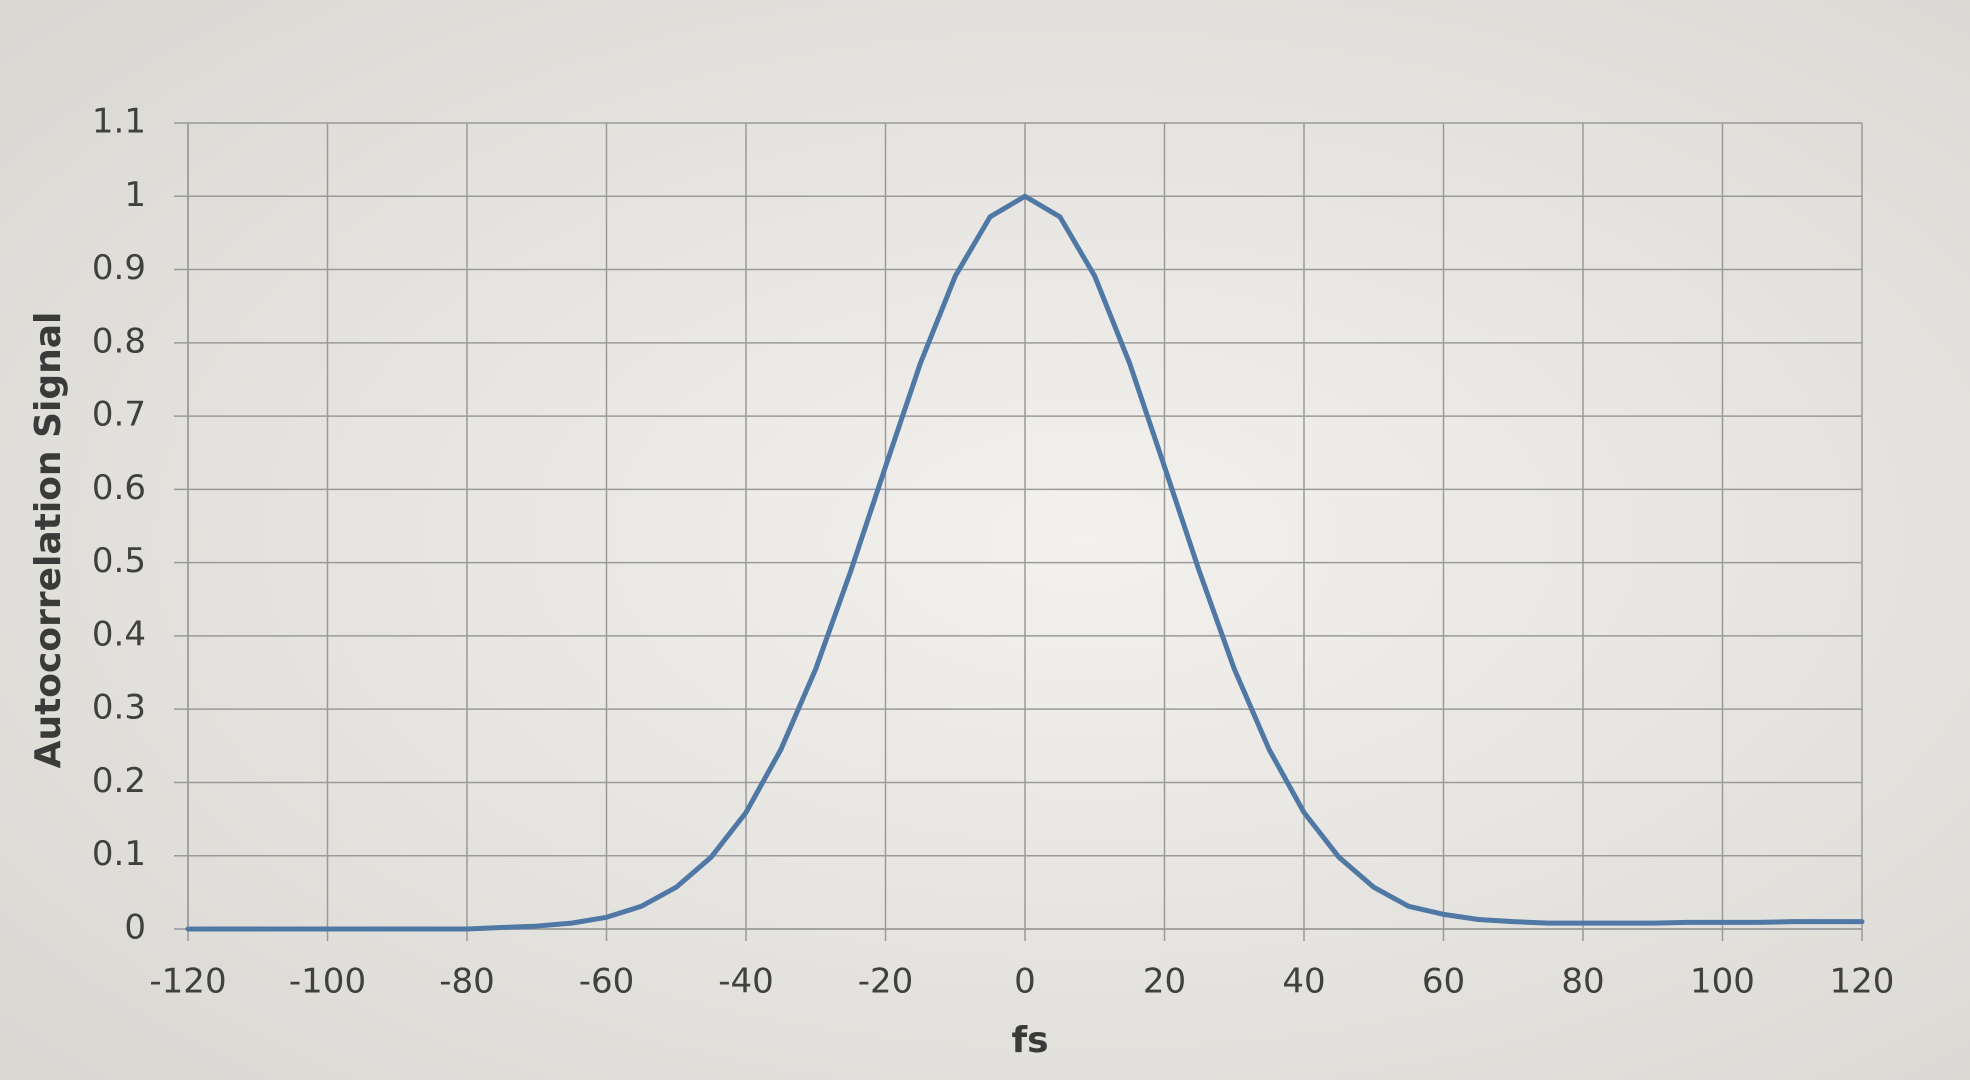 The image size is (1970, 1080). I want to click on x-tick-label: -80, so click(467, 982).